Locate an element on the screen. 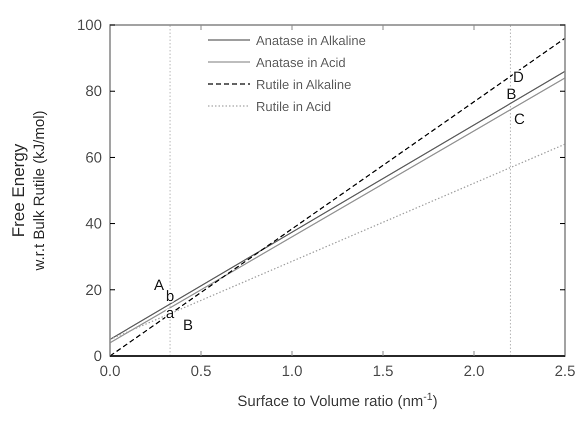 Image resolution: width=581 pixels, height=428 pixels. annotation: D is located at coordinates (518, 77).